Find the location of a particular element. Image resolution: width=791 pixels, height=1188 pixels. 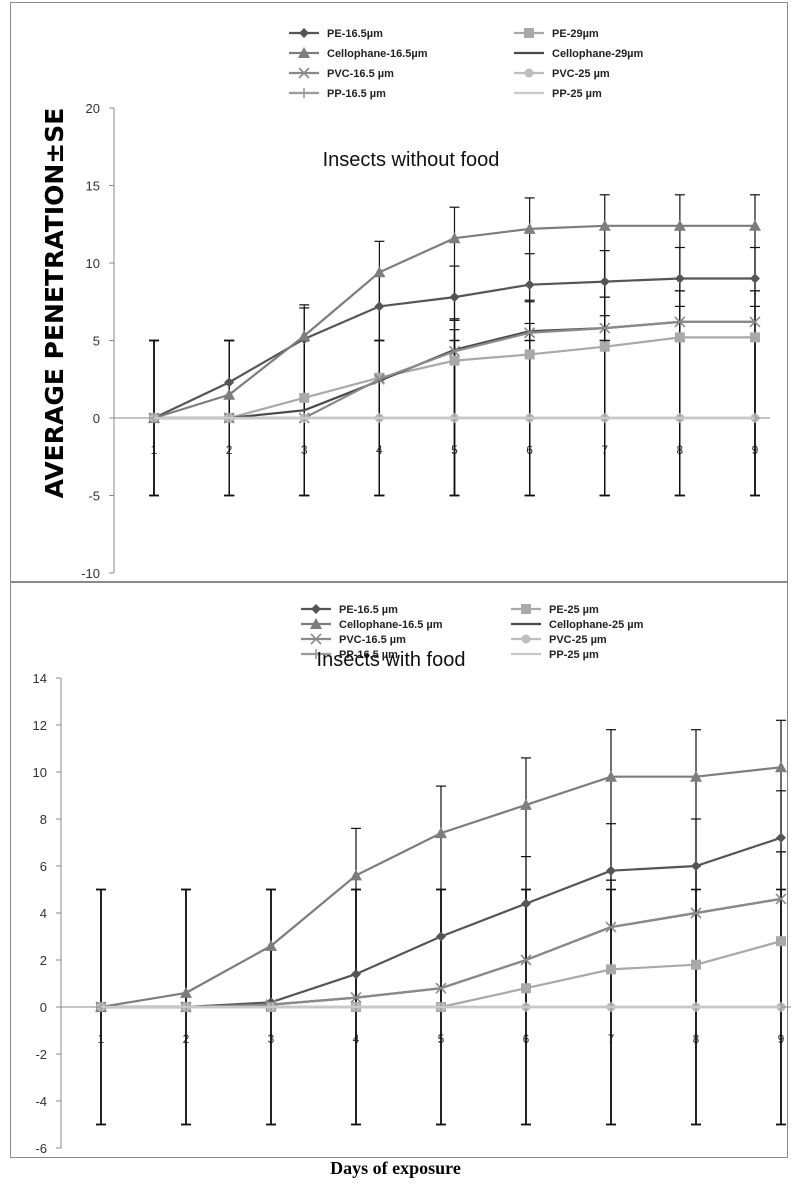

legend-entry: PE-16.5 µm is located at coordinates (349, 610).